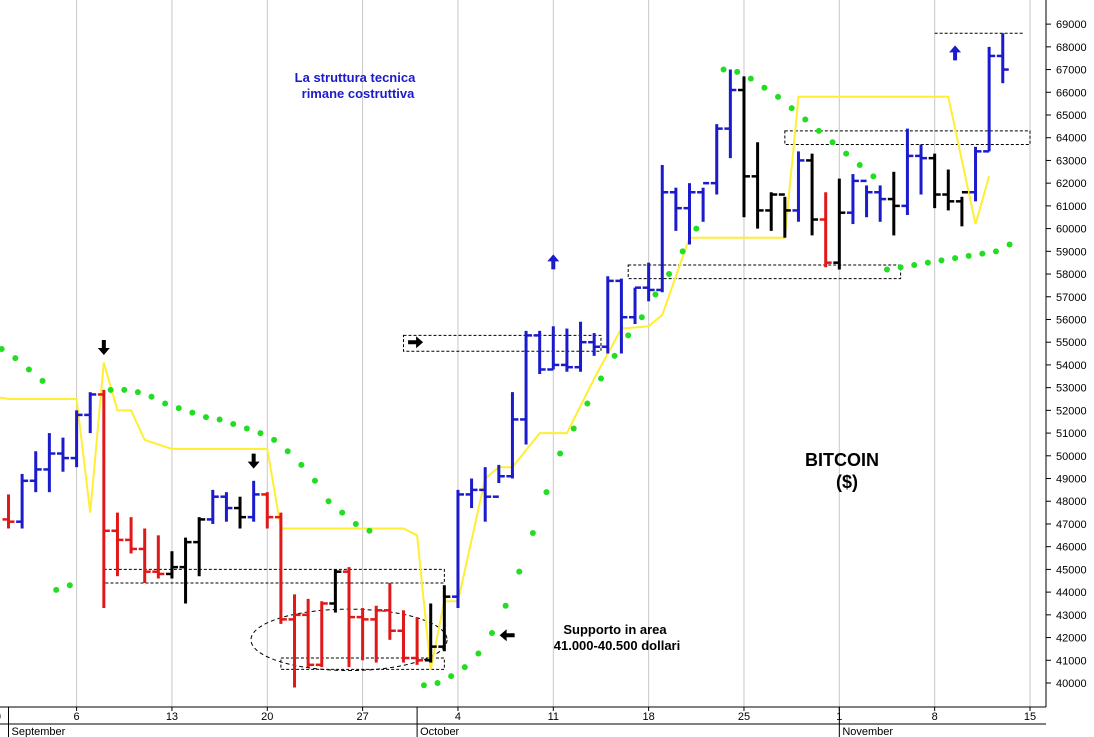 Image resolution: width=1094 pixels, height=737 pixels. Describe the element at coordinates (1071, 434) in the screenshot. I see `y-tick-label: 51000` at that location.